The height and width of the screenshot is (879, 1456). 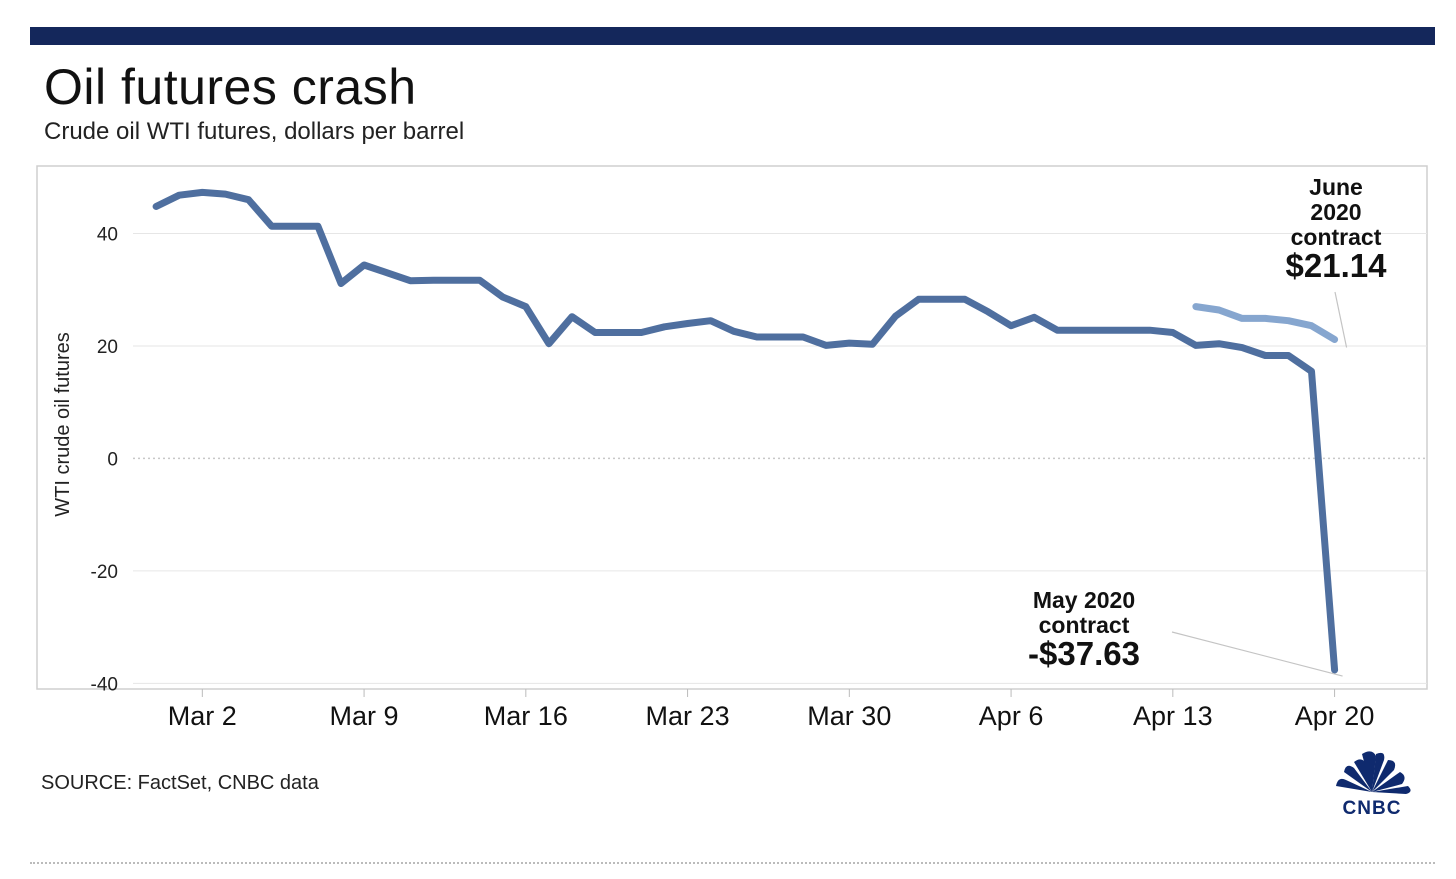 I want to click on peacock-icon, so click(x=1373, y=772).